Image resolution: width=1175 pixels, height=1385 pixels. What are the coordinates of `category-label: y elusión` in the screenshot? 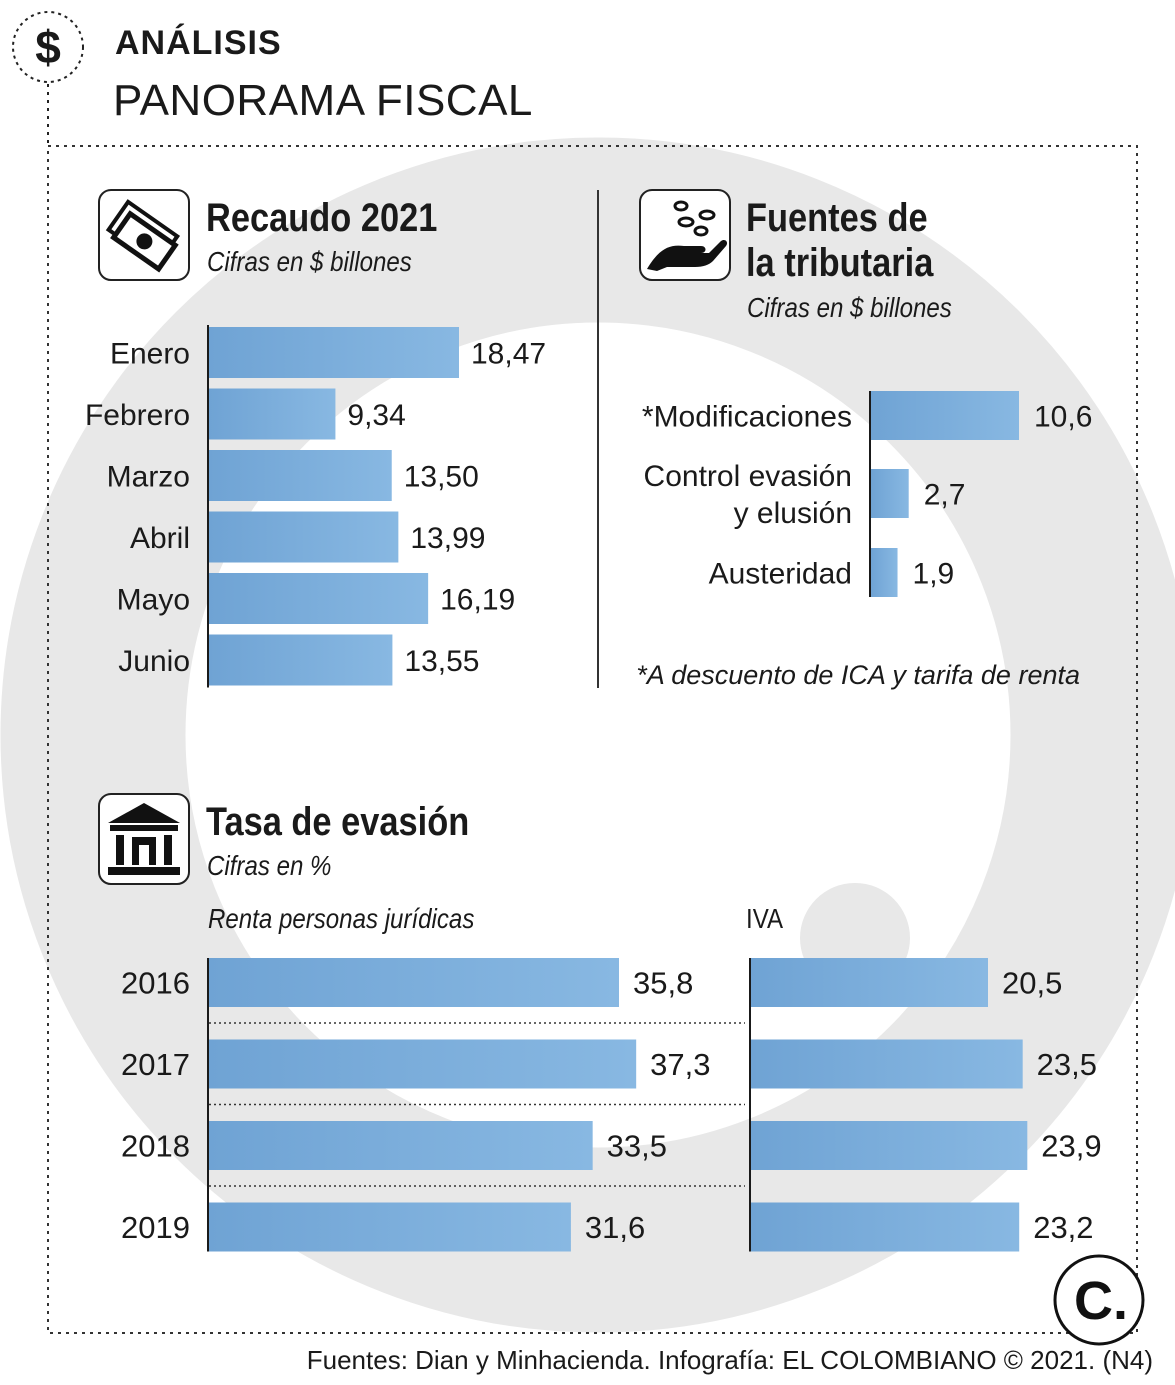 It's located at (793, 513).